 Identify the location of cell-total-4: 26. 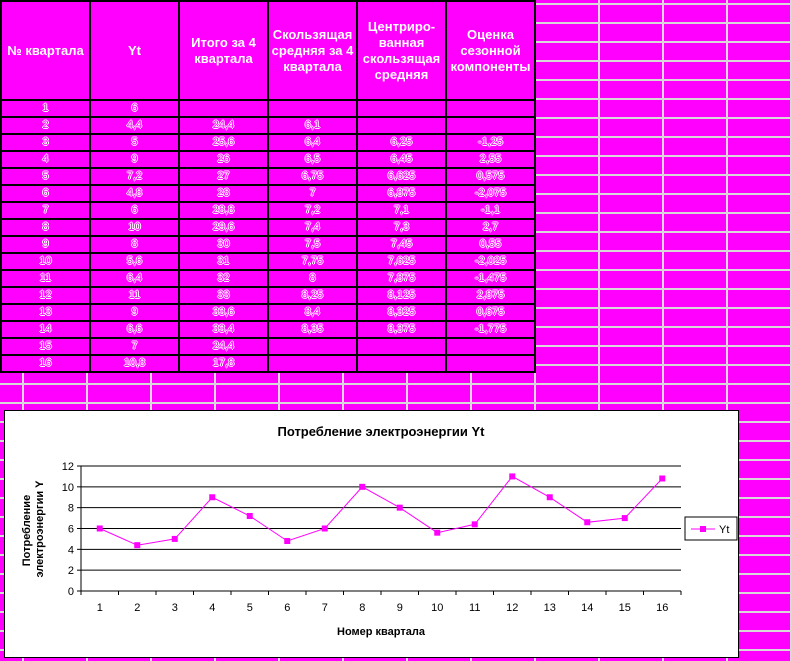
(223, 159).